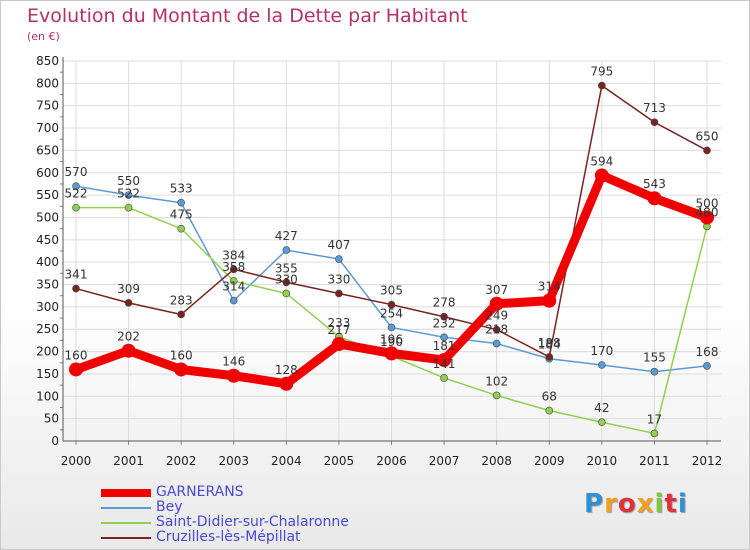 The width and height of the screenshot is (750, 550). I want to click on data-label: 305, so click(391, 291).